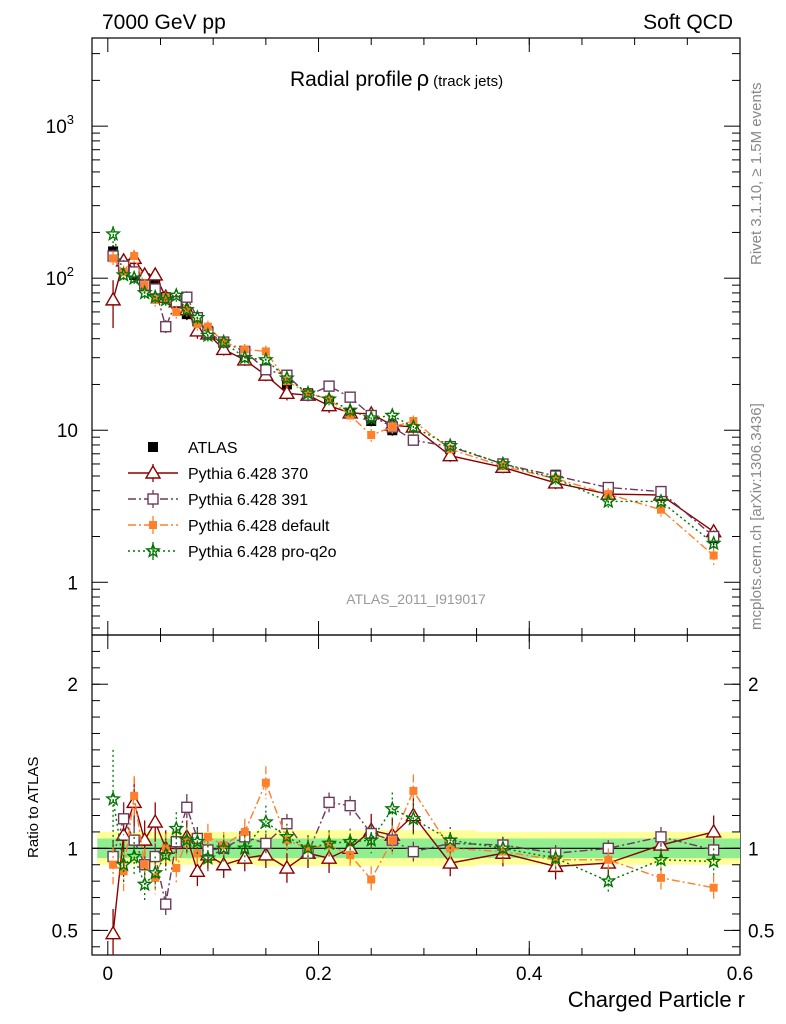 The image size is (786, 1024). I want to click on ratio-y-tick-label-right: 1, so click(753, 849).